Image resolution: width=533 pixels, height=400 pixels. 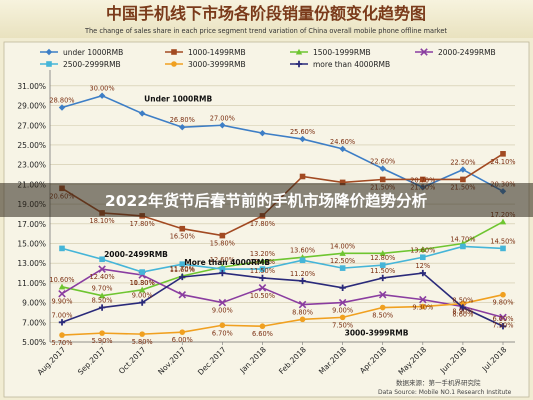 I want to click on data-label: 6.70%, so click(x=222, y=333).